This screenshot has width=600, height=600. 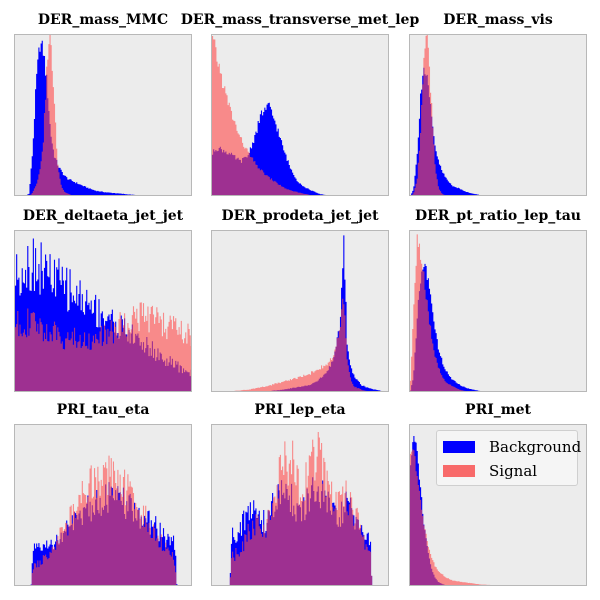 I want to click on legend-label-background: Background, so click(x=535, y=447).